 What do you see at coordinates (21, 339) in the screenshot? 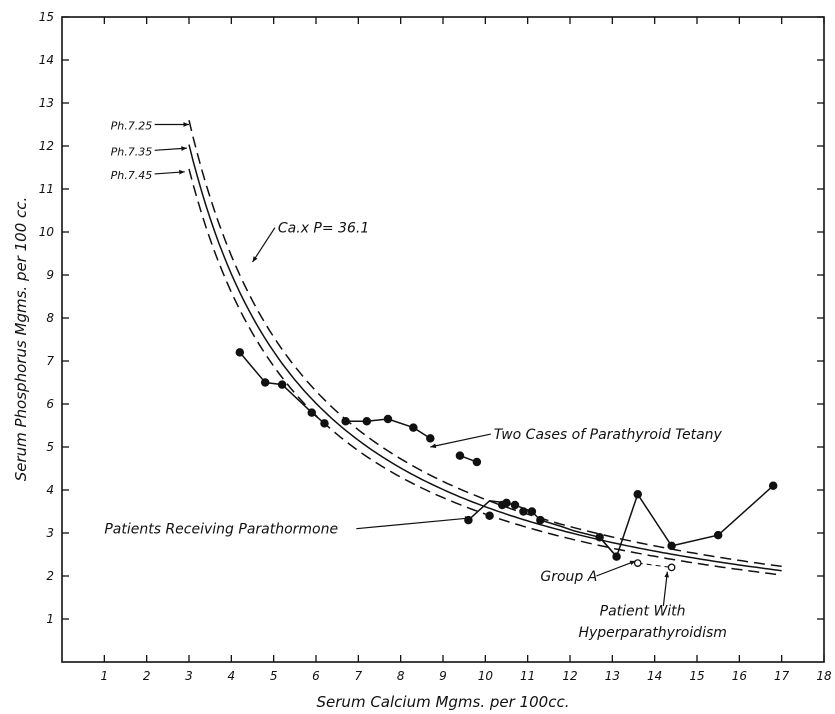
I see `y-axis-title: Serum Phosphorus Mgms. per 100 cc.` at bounding box center [21, 339].